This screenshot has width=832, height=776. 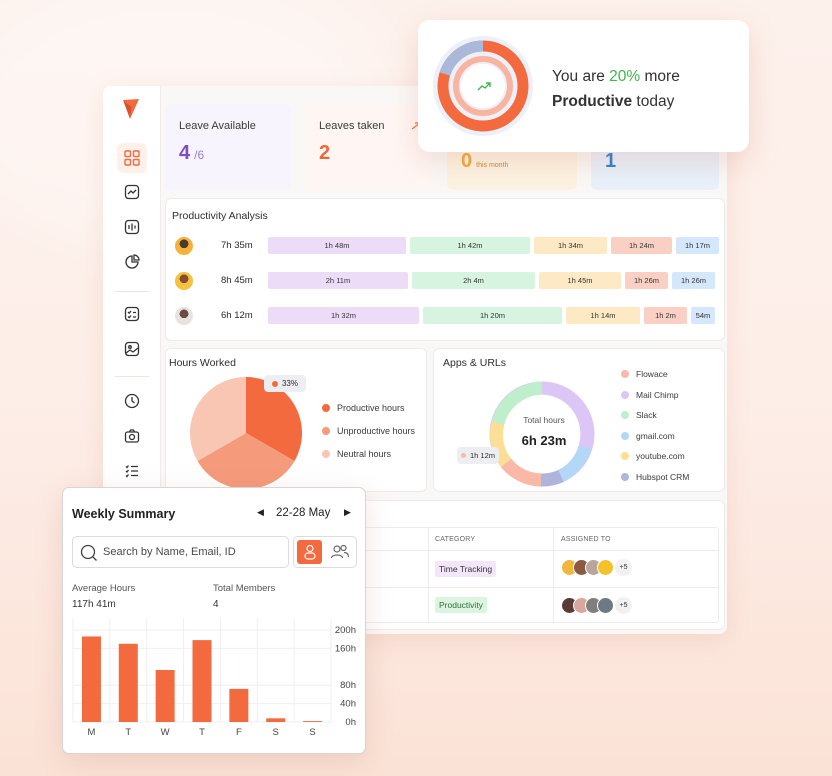 I want to click on view-toggle, so click(x=325, y=552).